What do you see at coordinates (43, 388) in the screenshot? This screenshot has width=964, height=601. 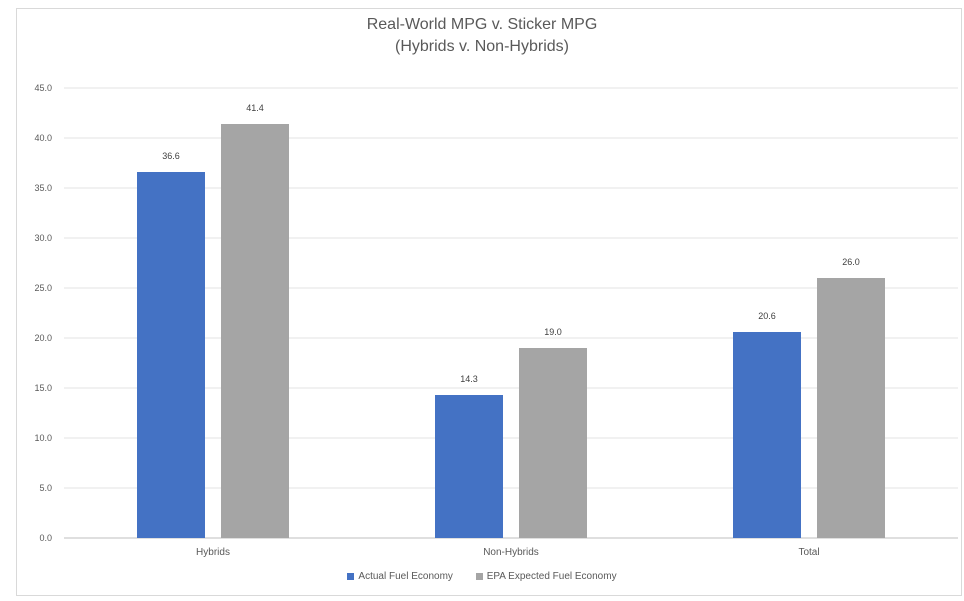 I see `y-tick-label: 15.0` at bounding box center [43, 388].